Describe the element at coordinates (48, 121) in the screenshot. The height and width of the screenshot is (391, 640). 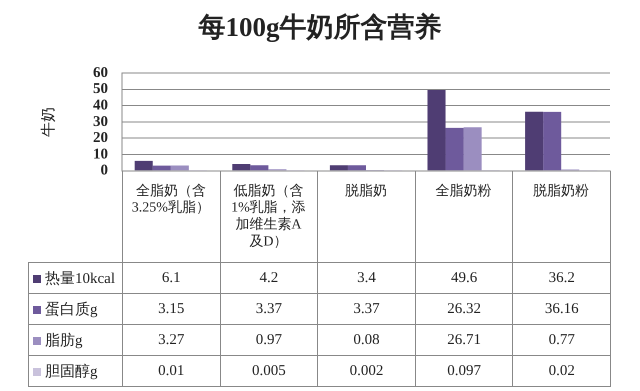
I see `y-axis-title: 牛奶` at that location.